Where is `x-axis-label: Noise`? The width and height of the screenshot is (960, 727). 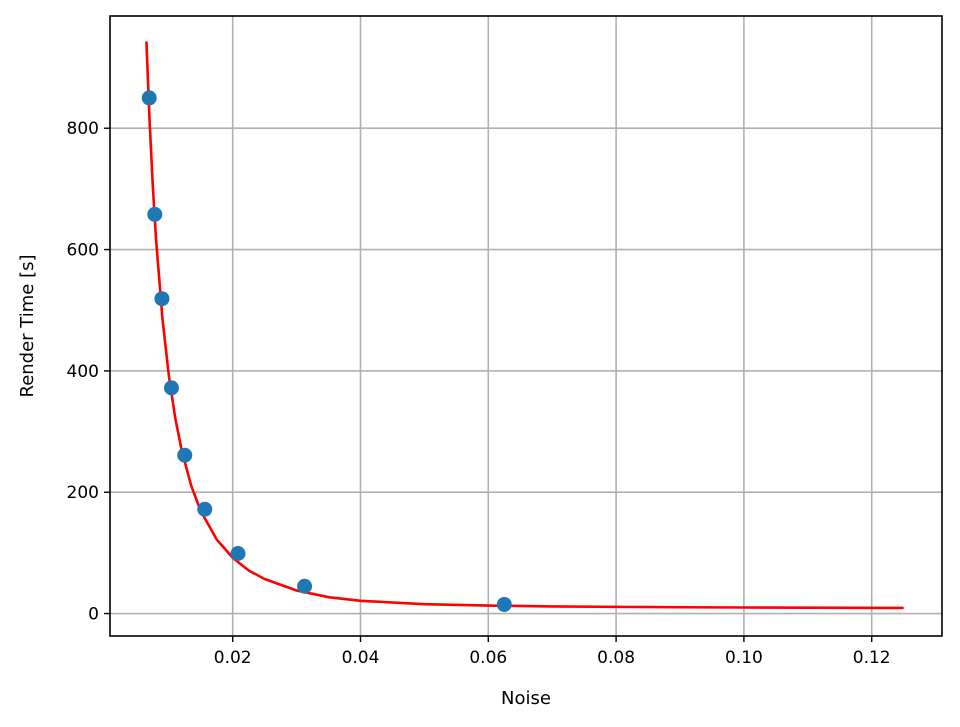
x-axis-label: Noise is located at coordinates (526, 698).